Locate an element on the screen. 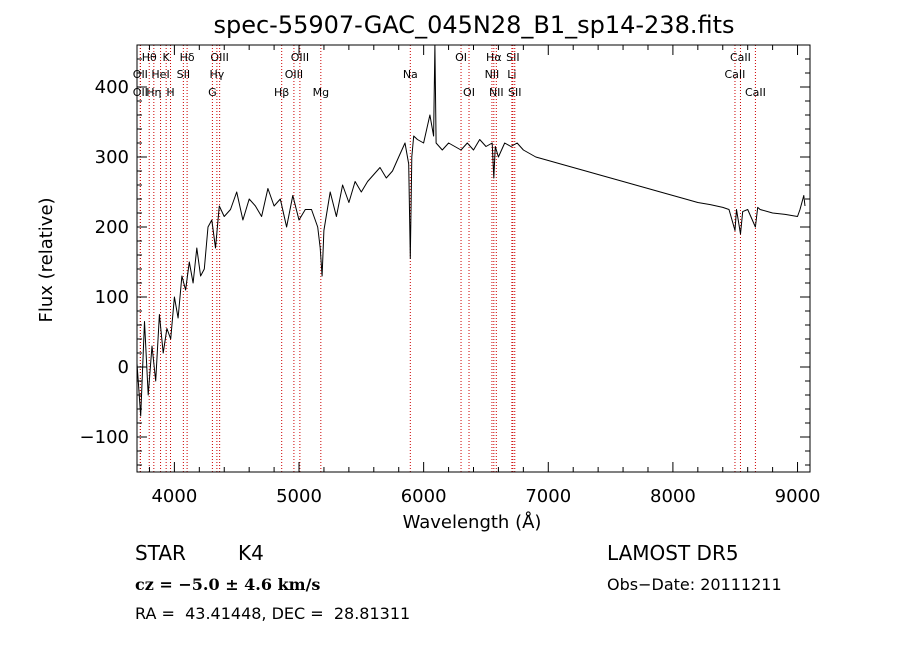  chart-title: spec-55907-GAC_045N28_B1_sp14-238.fits is located at coordinates (473, 25).